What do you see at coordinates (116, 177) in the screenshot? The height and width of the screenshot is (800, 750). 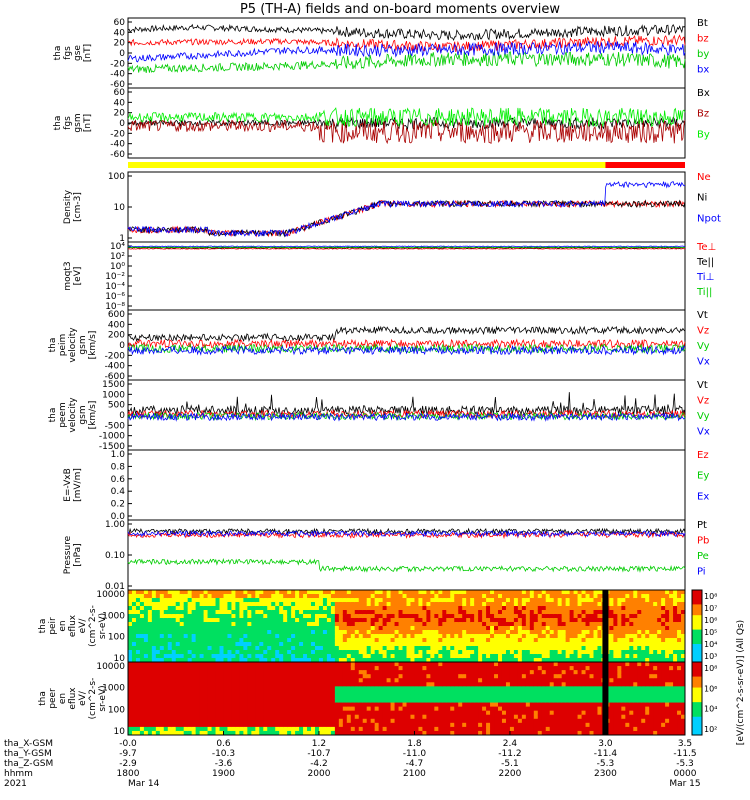 I see `ytick-label: 100` at bounding box center [116, 177].